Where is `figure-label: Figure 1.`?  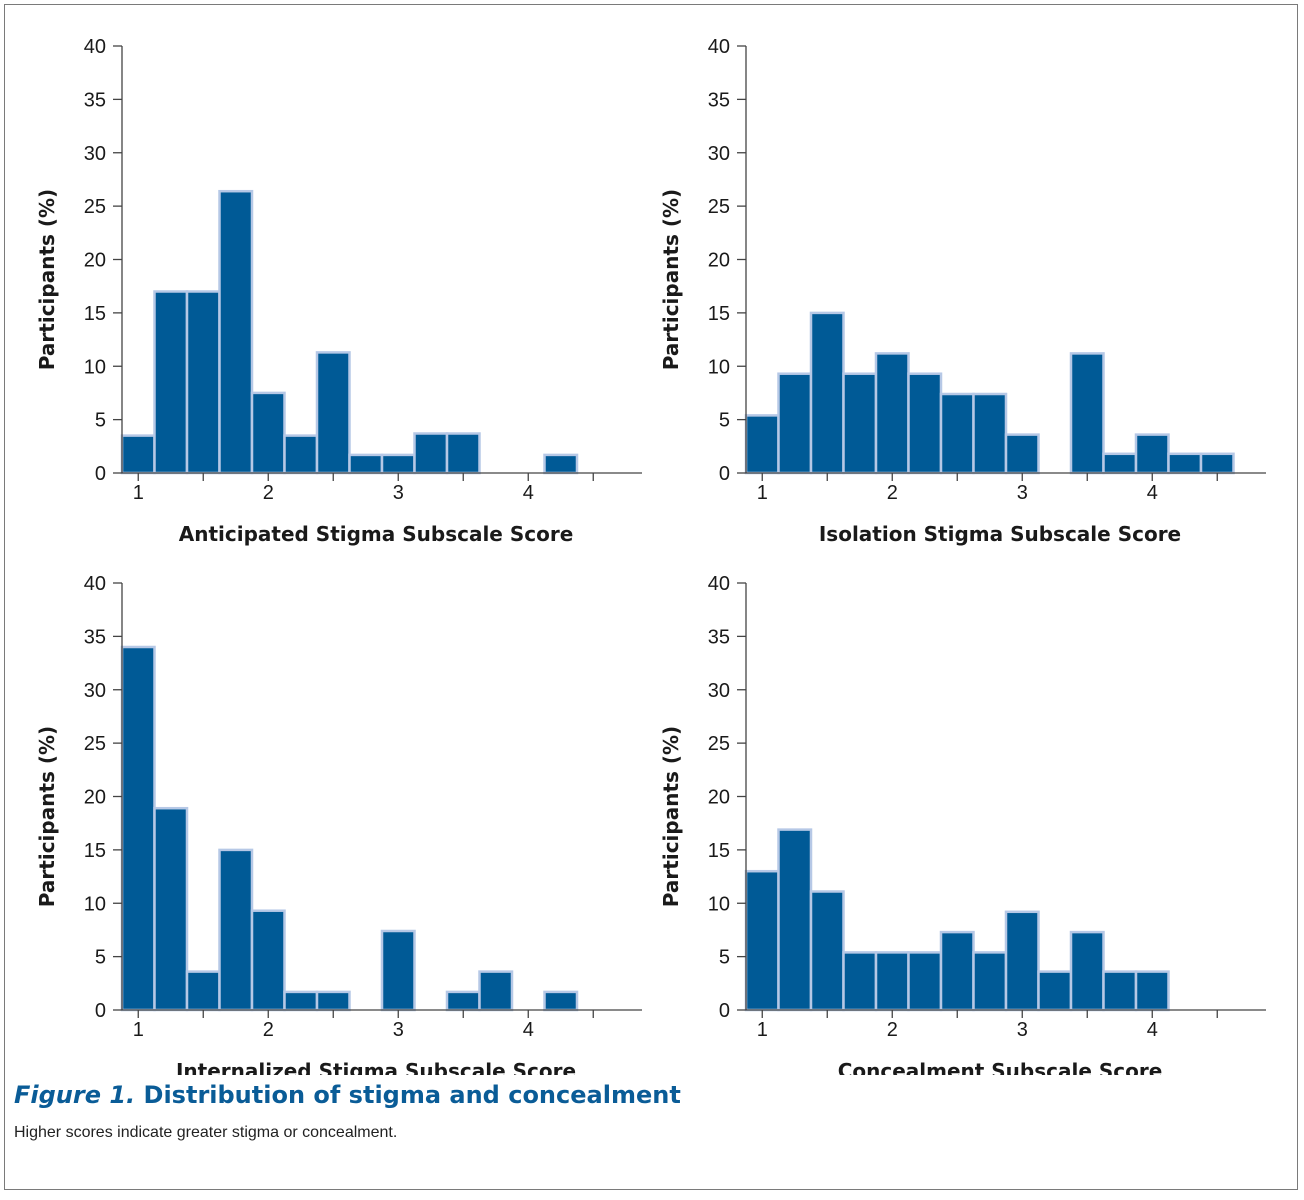 figure-label: Figure 1. is located at coordinates (75, 1095).